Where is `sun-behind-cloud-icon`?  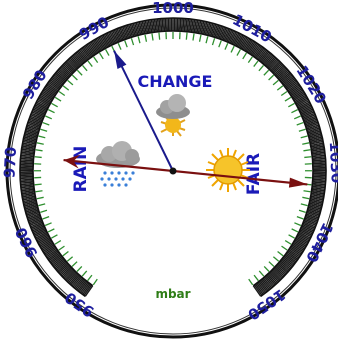
sun-behind-cloud-icon is located at coordinates (173, 115).